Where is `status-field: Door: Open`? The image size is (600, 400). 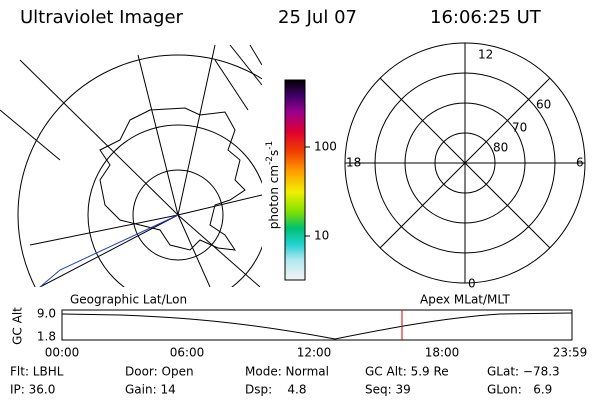 status-field: Door: Open is located at coordinates (159, 372).